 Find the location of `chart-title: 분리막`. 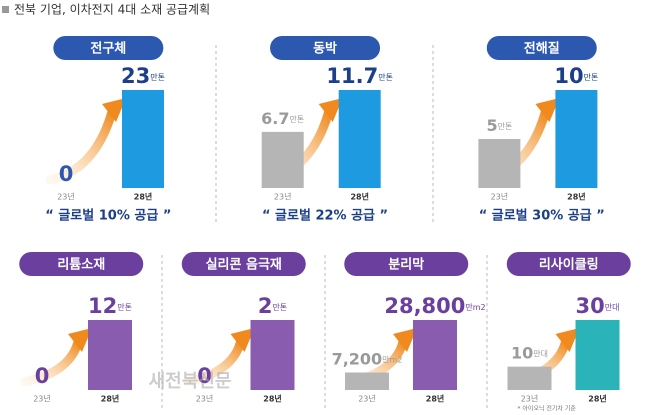

chart-title: 분리막 is located at coordinates (406, 265).